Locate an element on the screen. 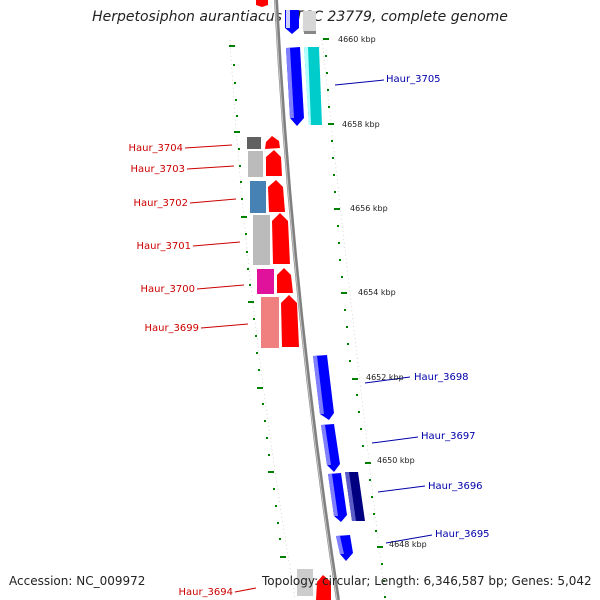 Image resolution: width=600 pixels, height=600 pixels. scale-label: 4654 kbp is located at coordinates (377, 292).